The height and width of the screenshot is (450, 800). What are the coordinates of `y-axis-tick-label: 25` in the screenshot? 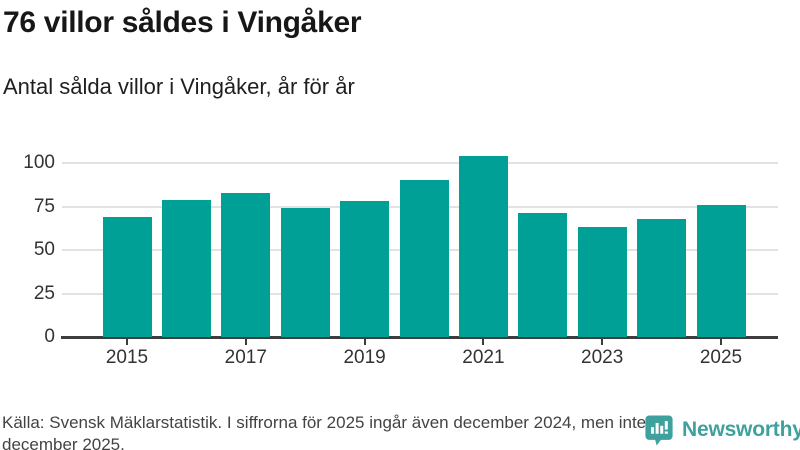 It's located at (44, 293).